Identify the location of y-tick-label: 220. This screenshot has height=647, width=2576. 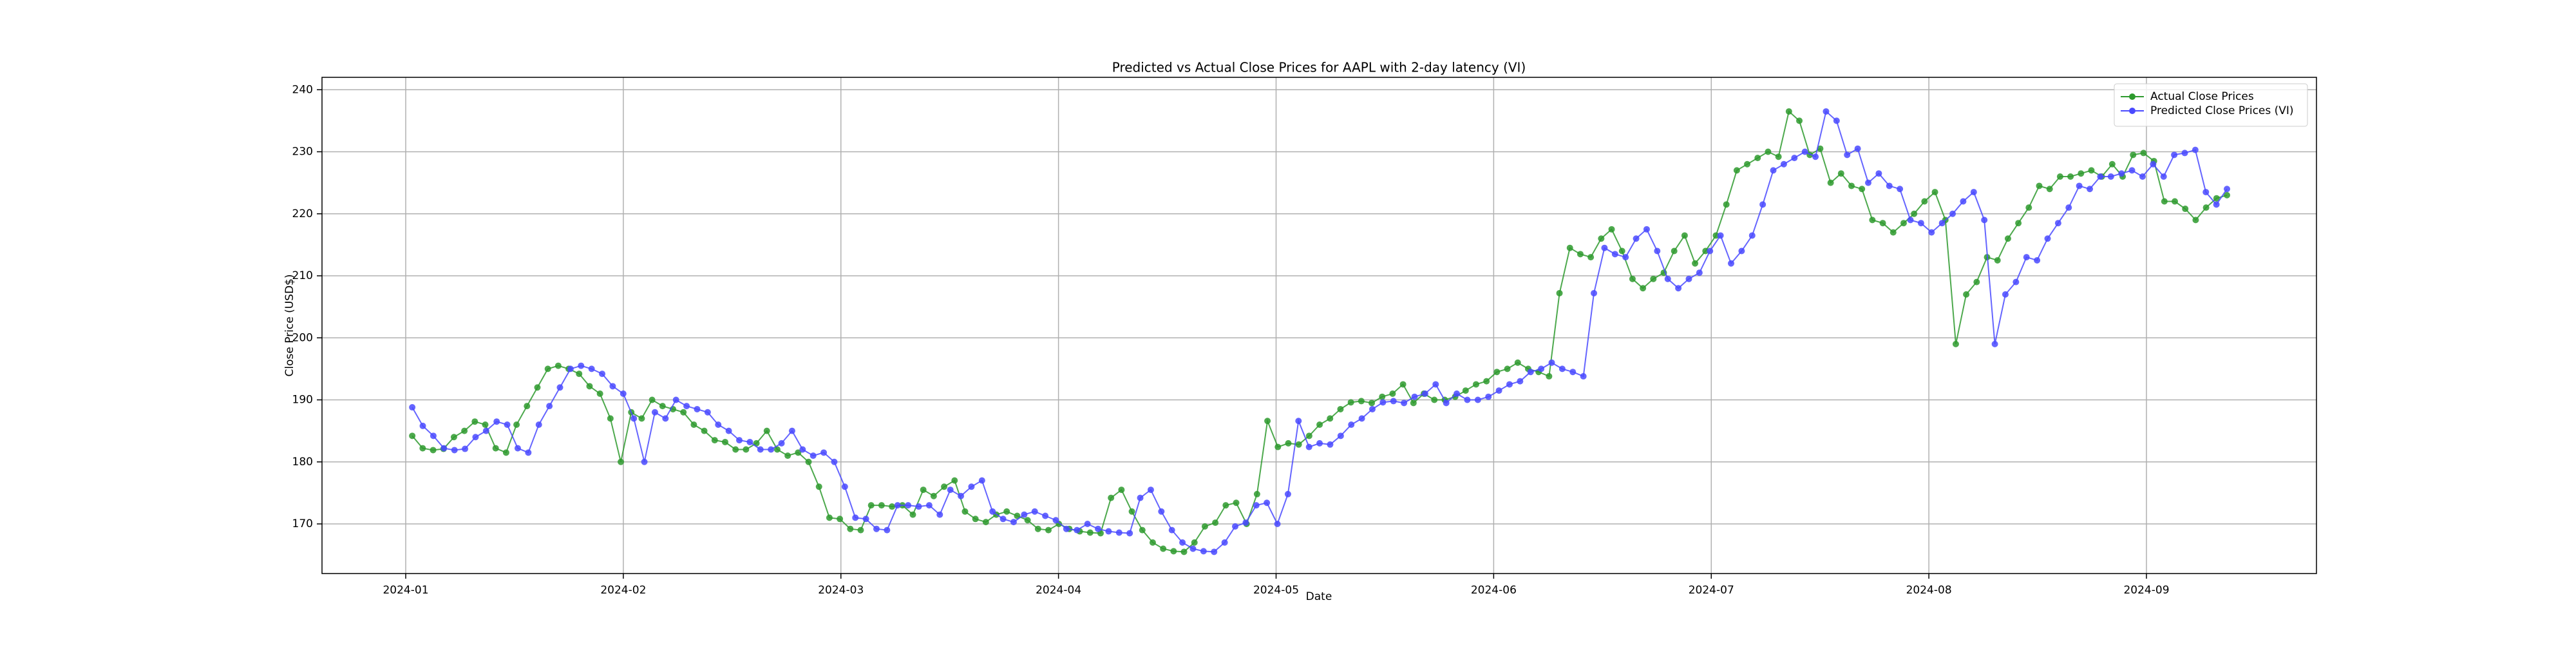
(302, 214).